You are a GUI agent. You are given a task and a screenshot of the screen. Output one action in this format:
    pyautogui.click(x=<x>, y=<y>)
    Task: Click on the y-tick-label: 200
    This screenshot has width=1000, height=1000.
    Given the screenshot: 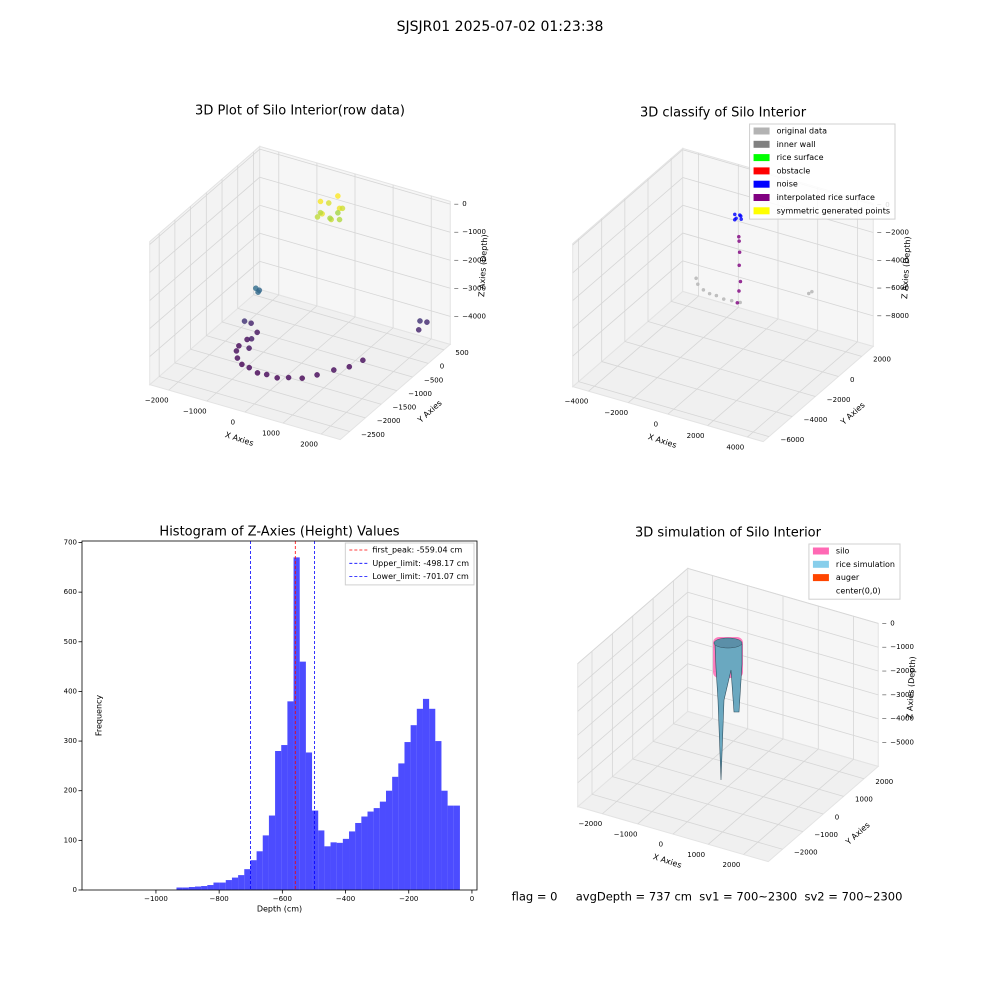 What is the action you would take?
    pyautogui.click(x=70, y=791)
    